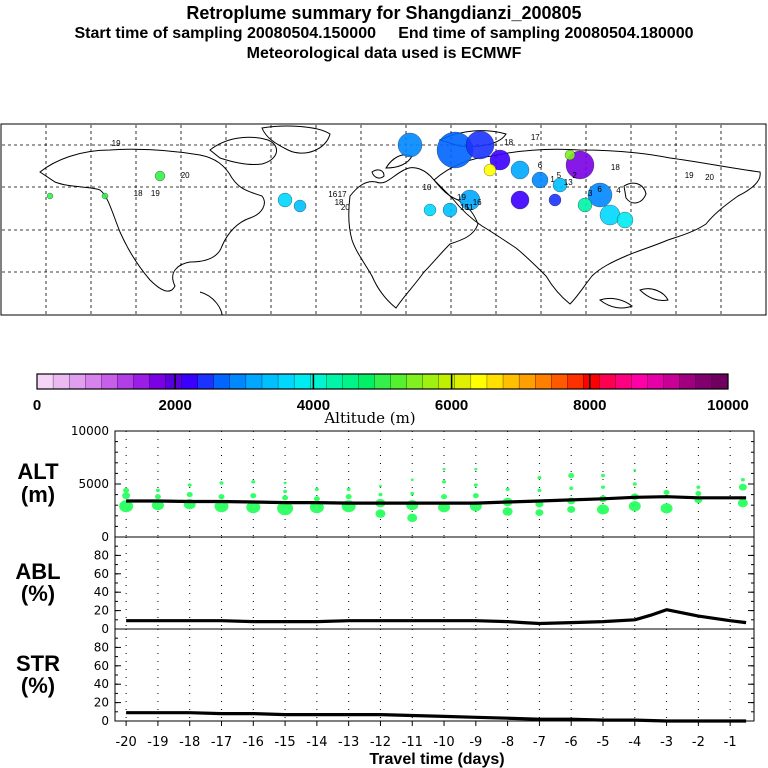 Image resolution: width=768 pixels, height=768 pixels. Describe the element at coordinates (101, 647) in the screenshot. I see `y-tick-label: 80` at that location.